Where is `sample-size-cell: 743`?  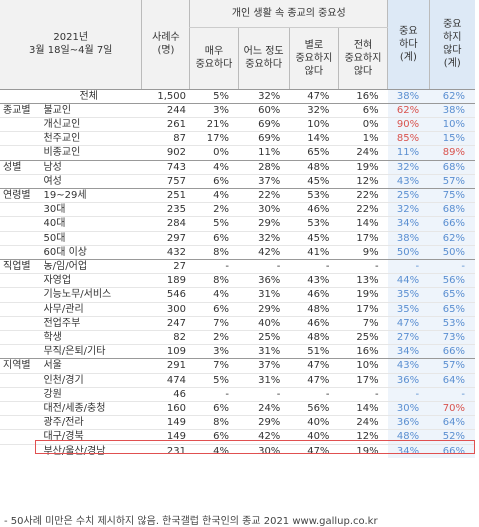
sample-size-cell: 743 is located at coordinates (165, 167).